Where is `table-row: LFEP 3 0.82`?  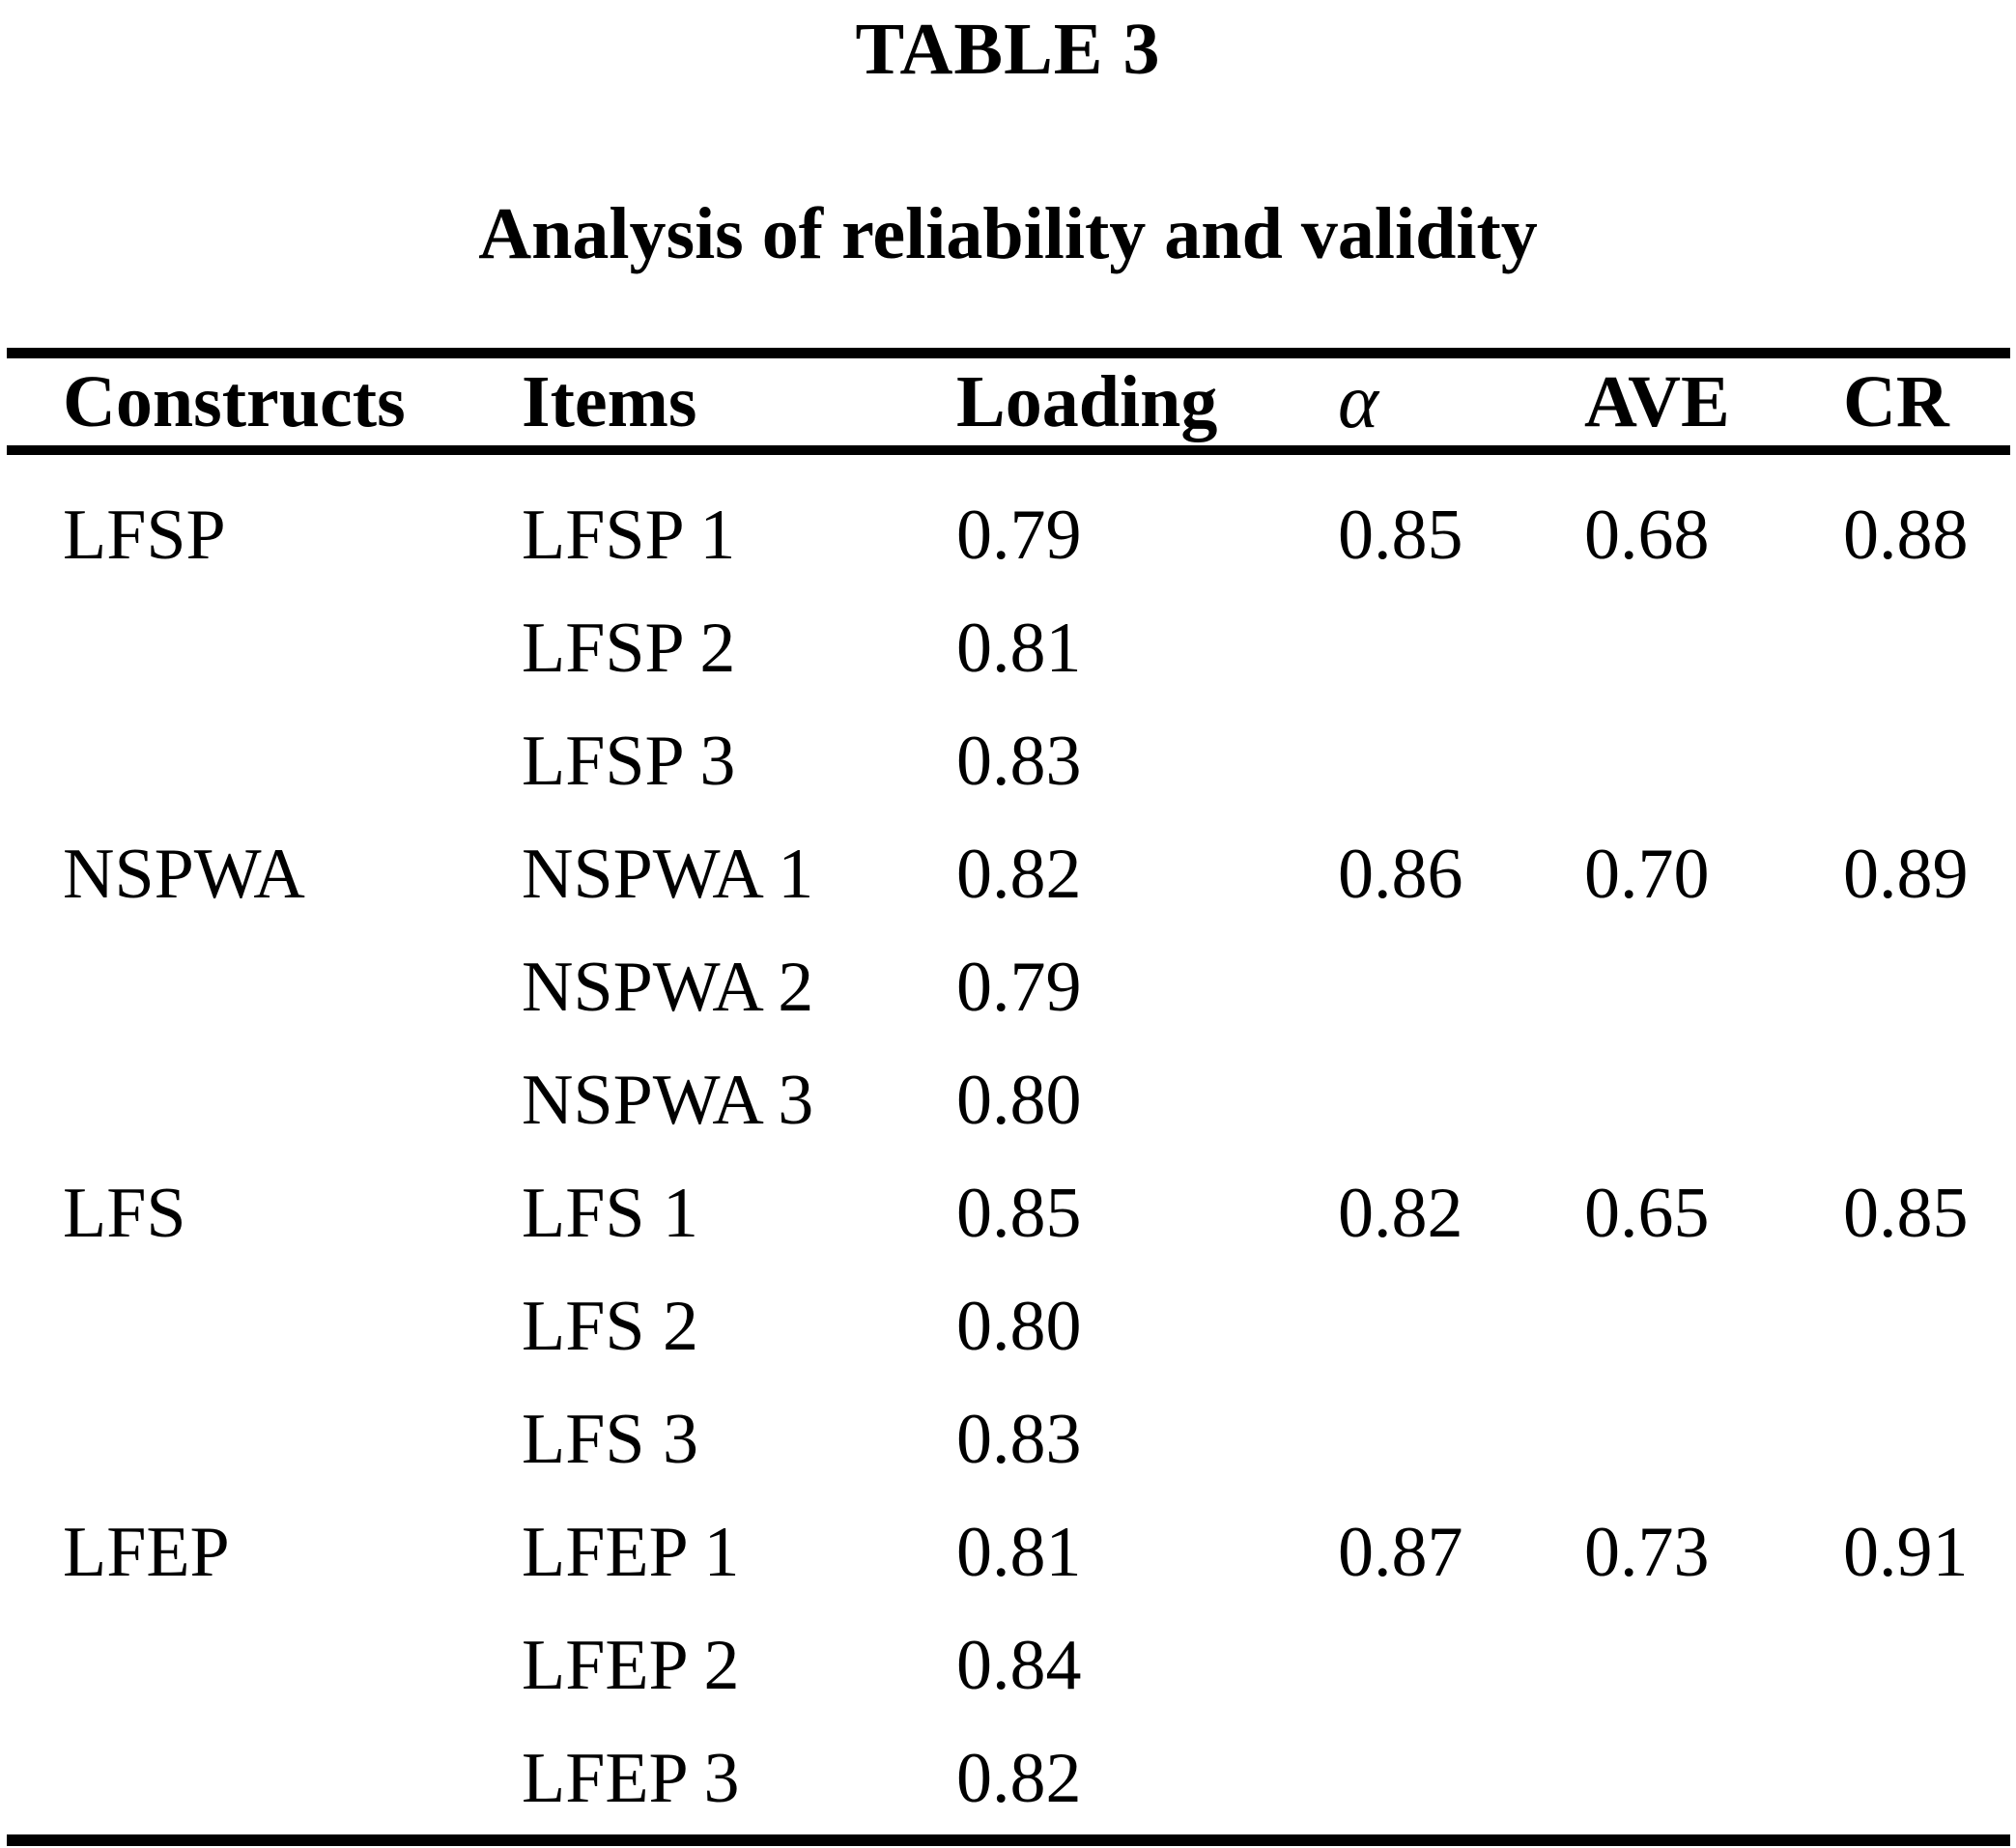
table-row: LFEP 3 0.82 is located at coordinates (1008, 1780).